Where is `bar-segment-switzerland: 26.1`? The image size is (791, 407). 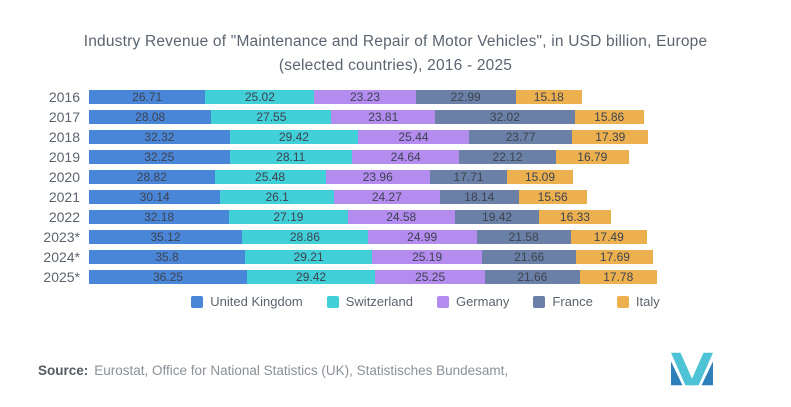 bar-segment-switzerland: 26.1 is located at coordinates (277, 197).